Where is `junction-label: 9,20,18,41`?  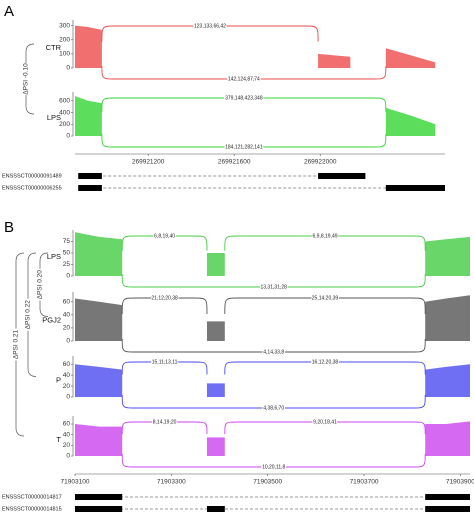 junction-label: 9,20,18,41 is located at coordinates (325, 422).